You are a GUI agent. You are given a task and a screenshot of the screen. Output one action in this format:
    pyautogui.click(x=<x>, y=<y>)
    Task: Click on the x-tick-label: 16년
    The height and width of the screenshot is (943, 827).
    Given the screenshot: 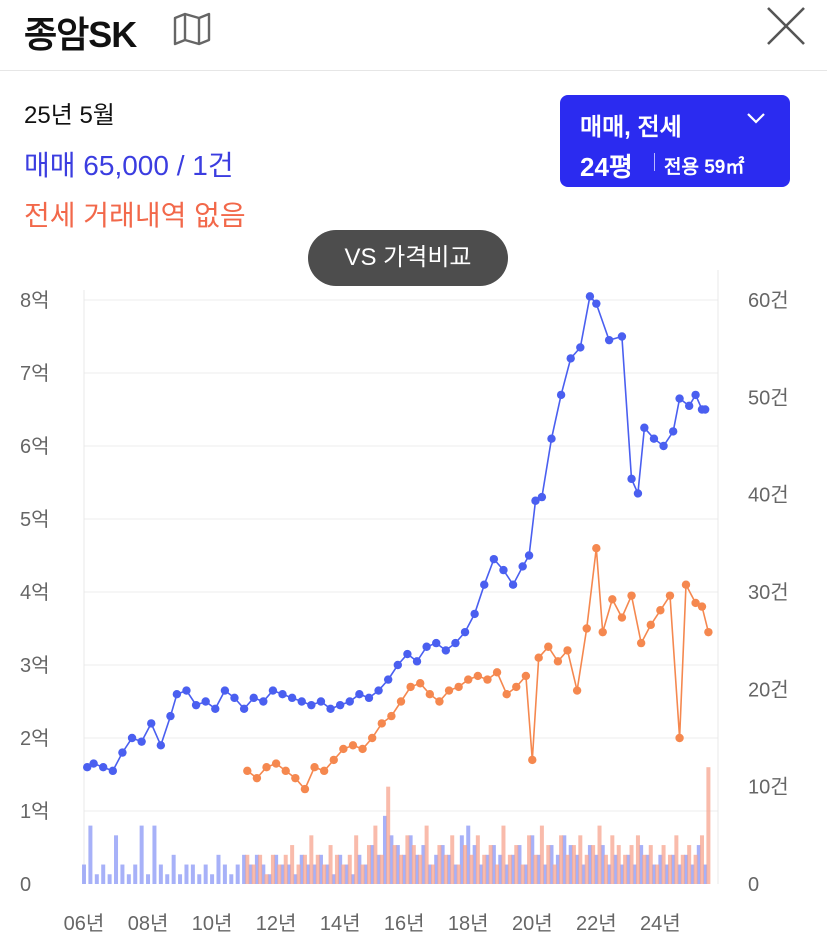 What is the action you would take?
    pyautogui.click(x=404, y=923)
    